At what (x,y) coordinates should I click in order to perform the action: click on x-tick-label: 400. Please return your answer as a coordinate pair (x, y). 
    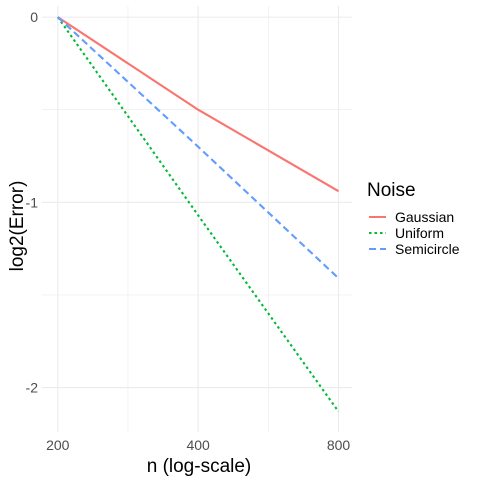
    Looking at the image, I should click on (198, 445).